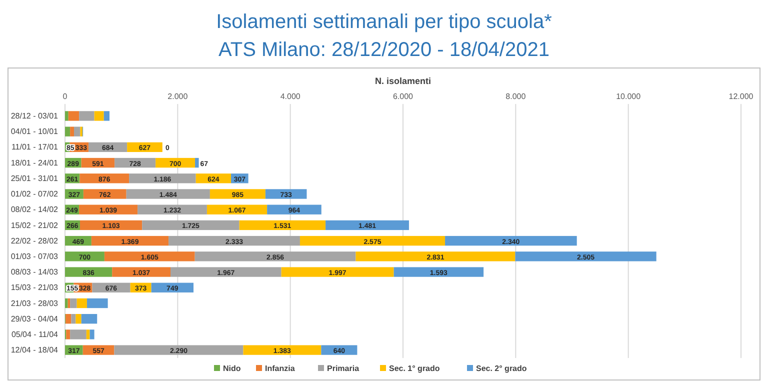 The width and height of the screenshot is (767, 382). Describe the element at coordinates (34, 272) in the screenshot. I see `y-tick-label: 08/03 - 14/03` at that location.